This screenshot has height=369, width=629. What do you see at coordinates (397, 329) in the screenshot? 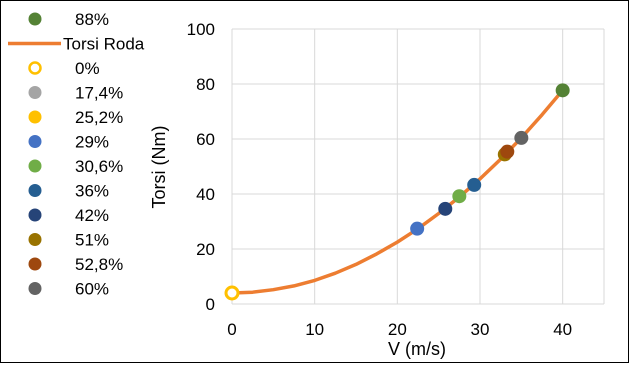
I see `x-tick-label: 20` at bounding box center [397, 329].